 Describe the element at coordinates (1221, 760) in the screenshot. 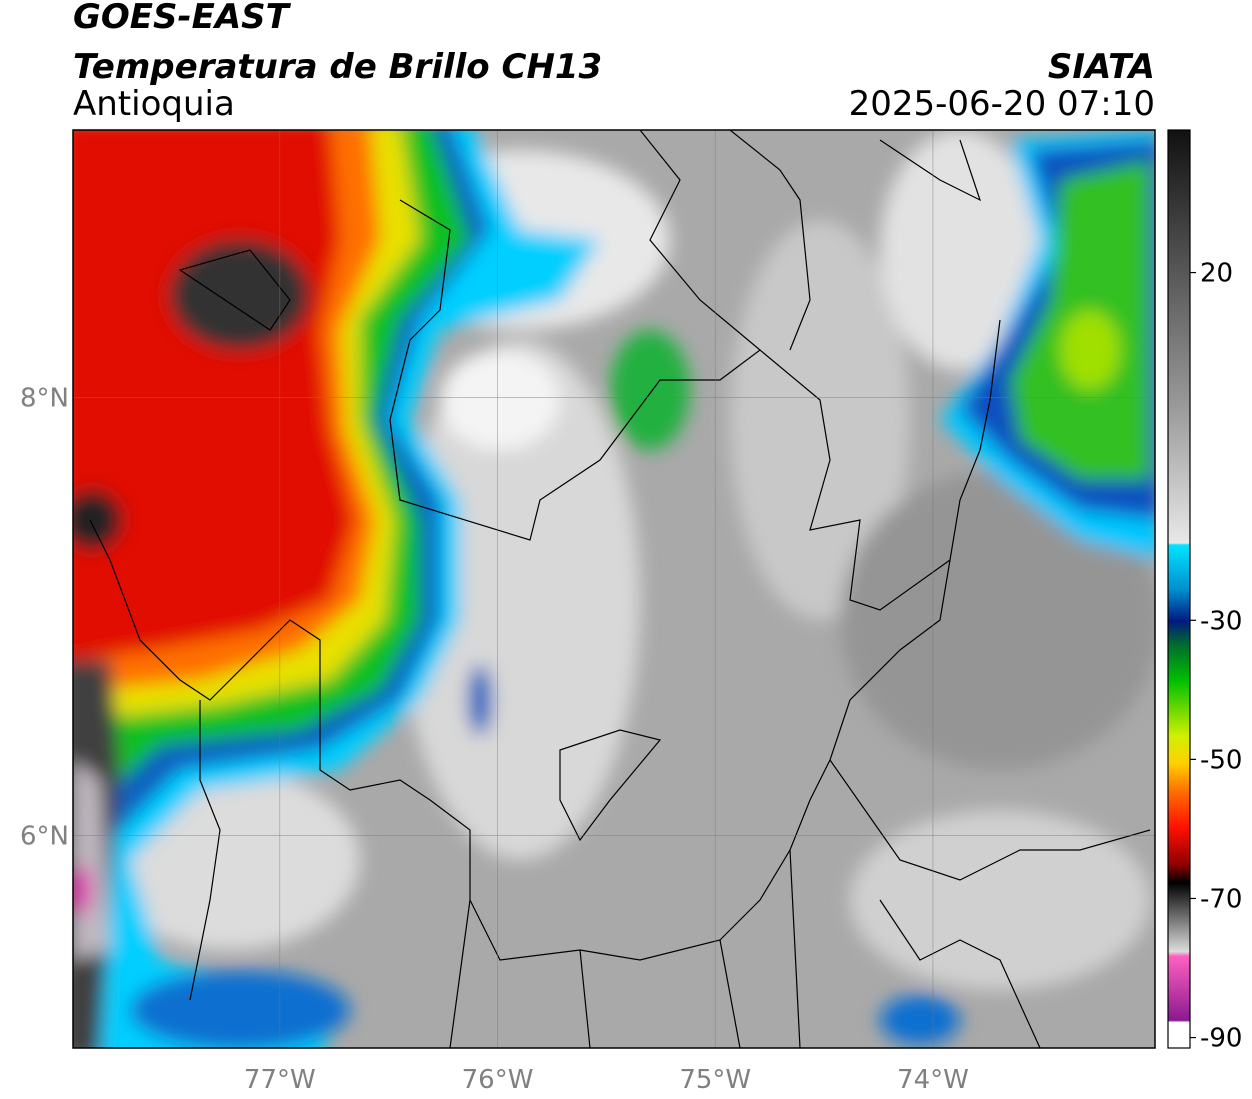

I see `colorbar-tick-label: -50` at that location.